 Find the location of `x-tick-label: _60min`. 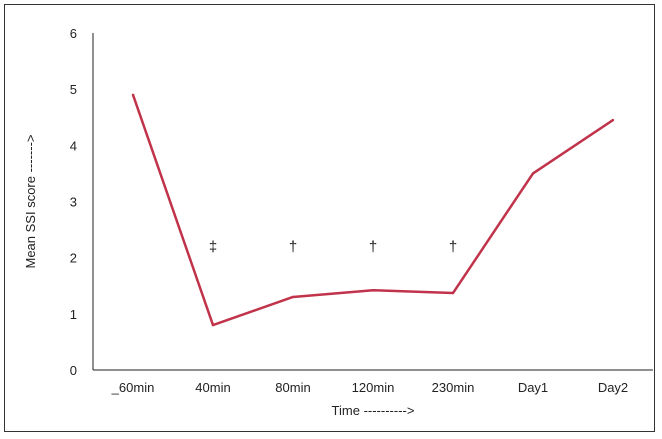

x-tick-label: _60min is located at coordinates (133, 387).